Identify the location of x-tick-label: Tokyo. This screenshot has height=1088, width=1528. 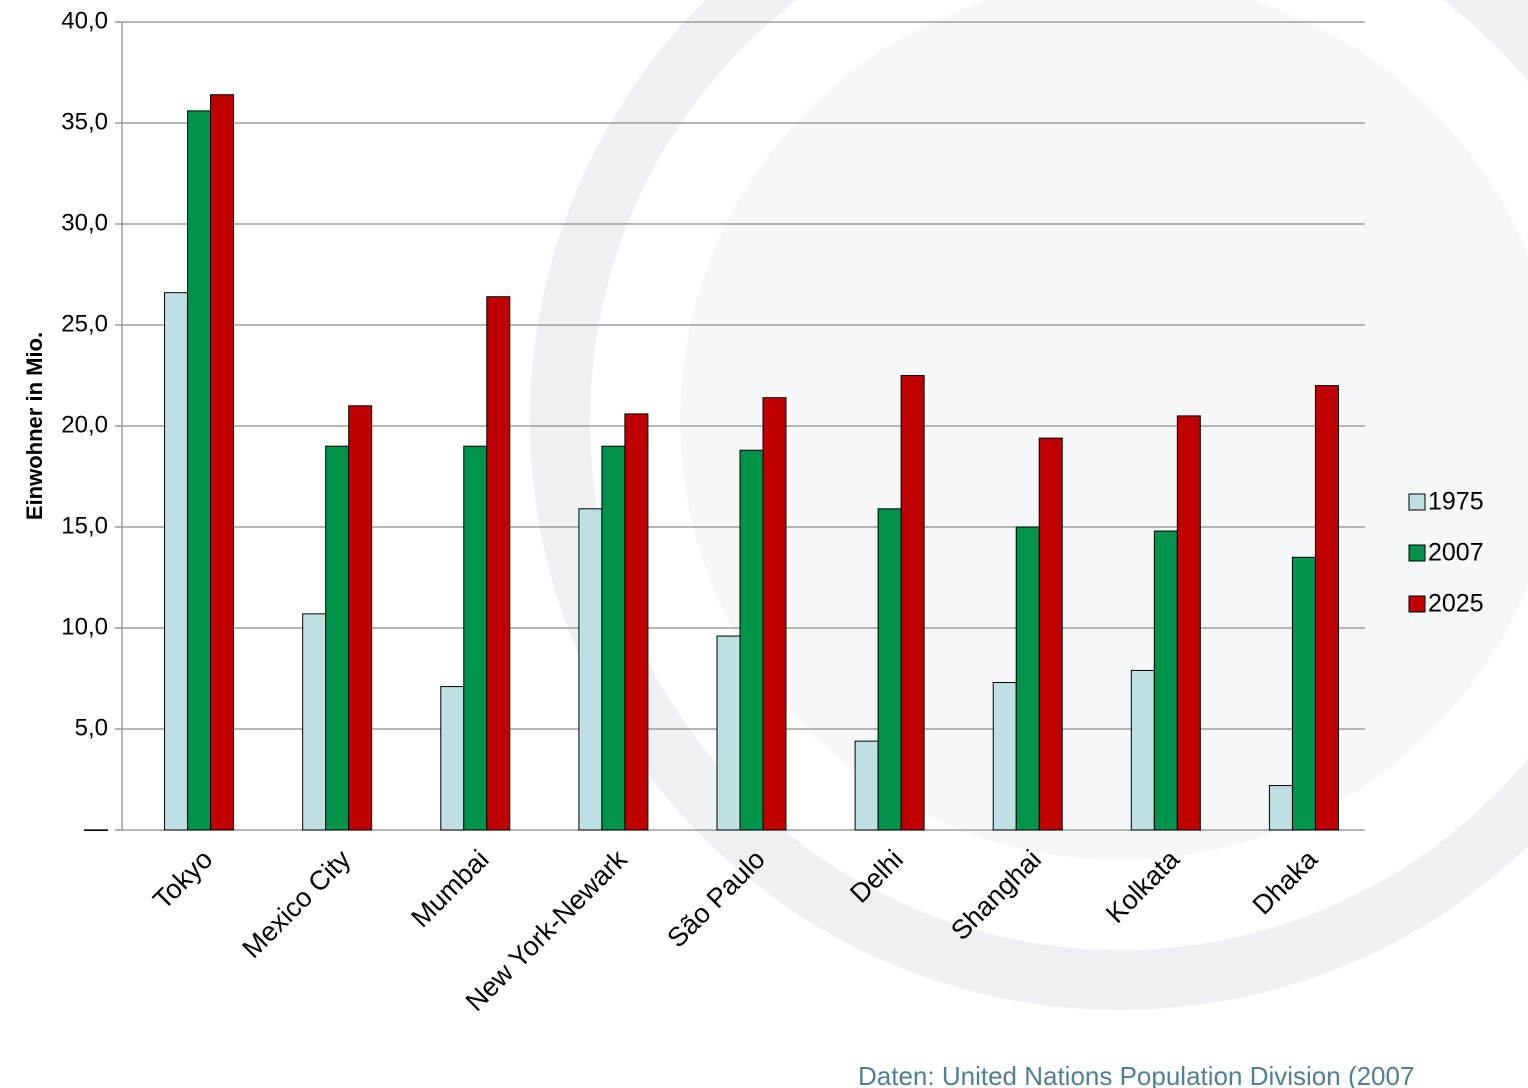
(182, 879).